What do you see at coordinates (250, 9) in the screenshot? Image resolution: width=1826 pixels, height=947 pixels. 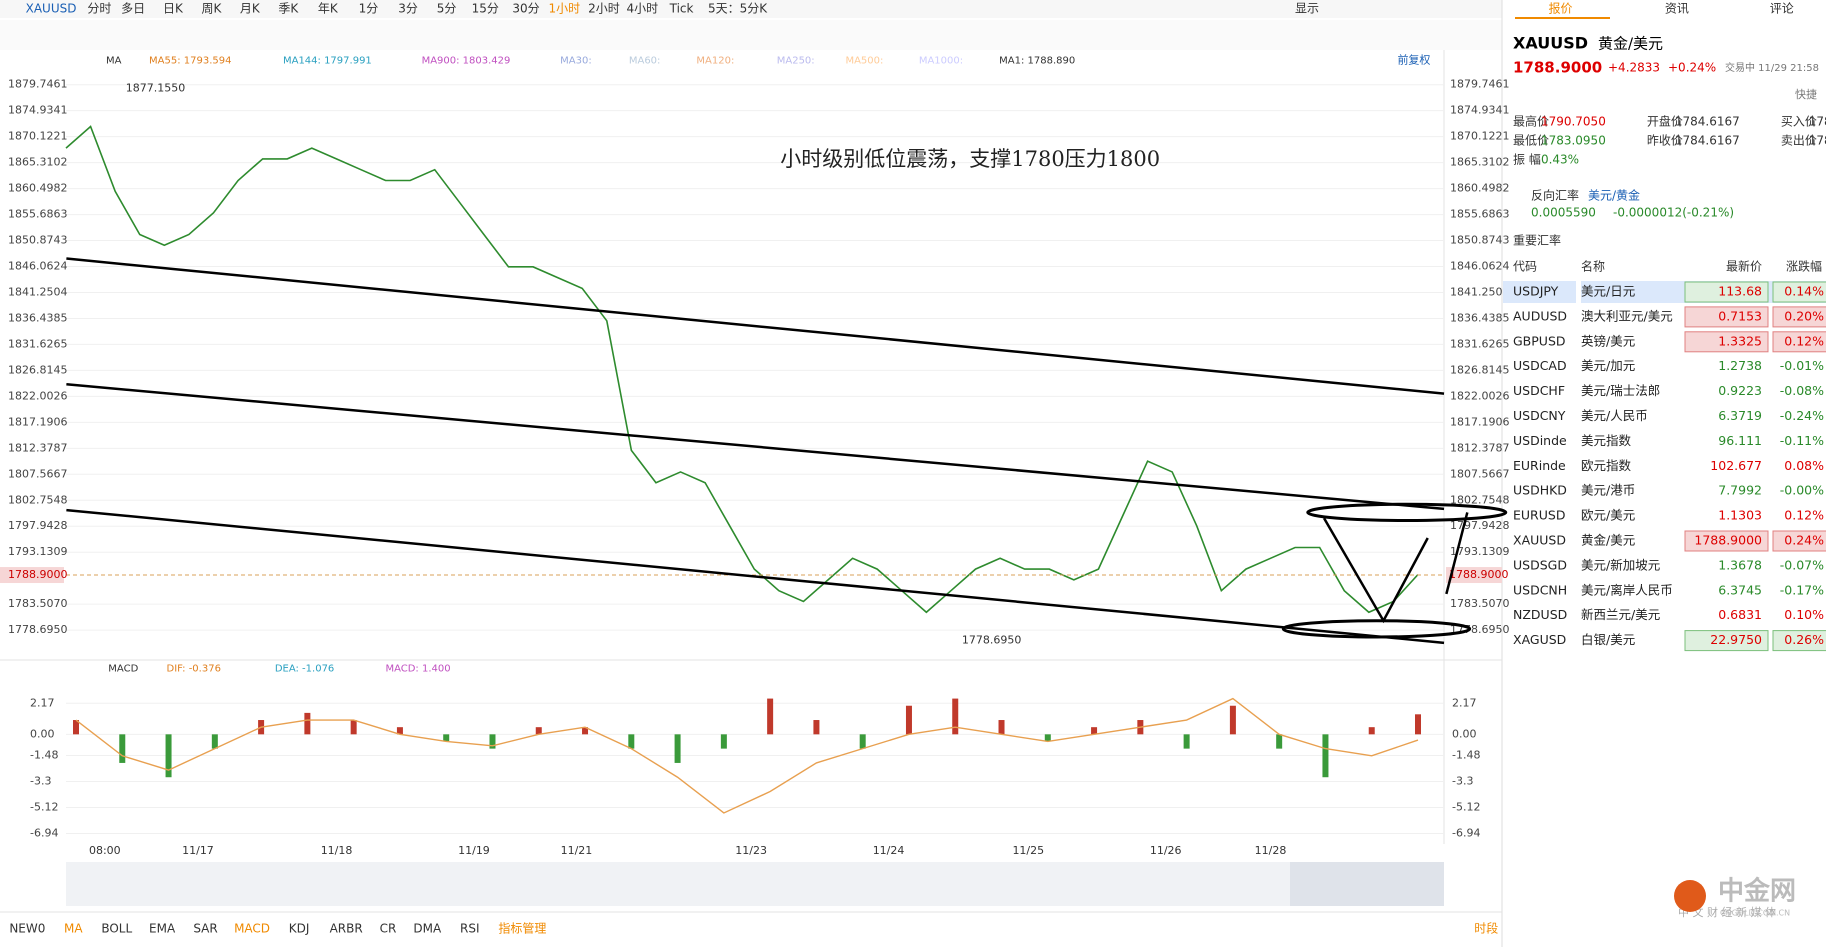 I see `timeframe-tab: 月K` at bounding box center [250, 9].